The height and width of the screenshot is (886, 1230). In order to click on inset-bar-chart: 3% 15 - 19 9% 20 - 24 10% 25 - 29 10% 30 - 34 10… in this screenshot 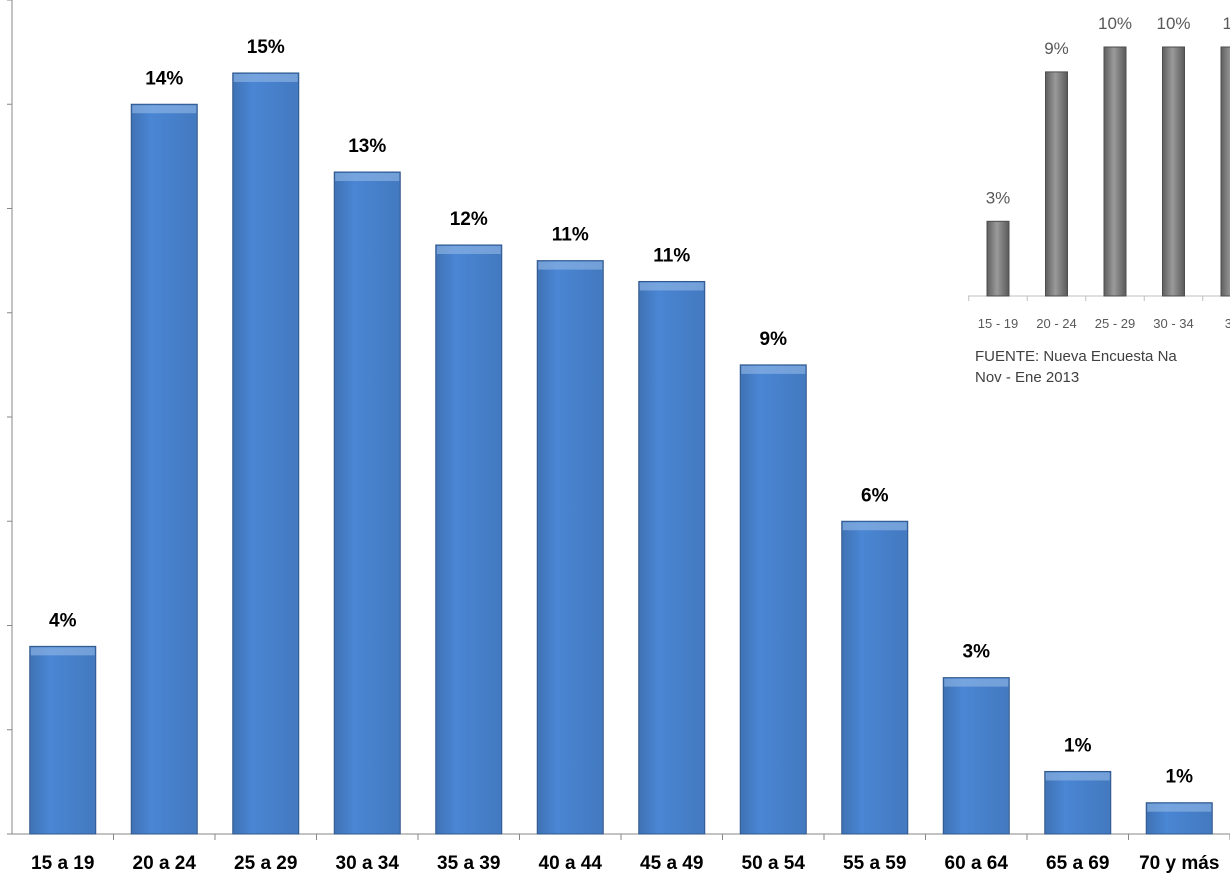, I will do `click(1096, 195)`.